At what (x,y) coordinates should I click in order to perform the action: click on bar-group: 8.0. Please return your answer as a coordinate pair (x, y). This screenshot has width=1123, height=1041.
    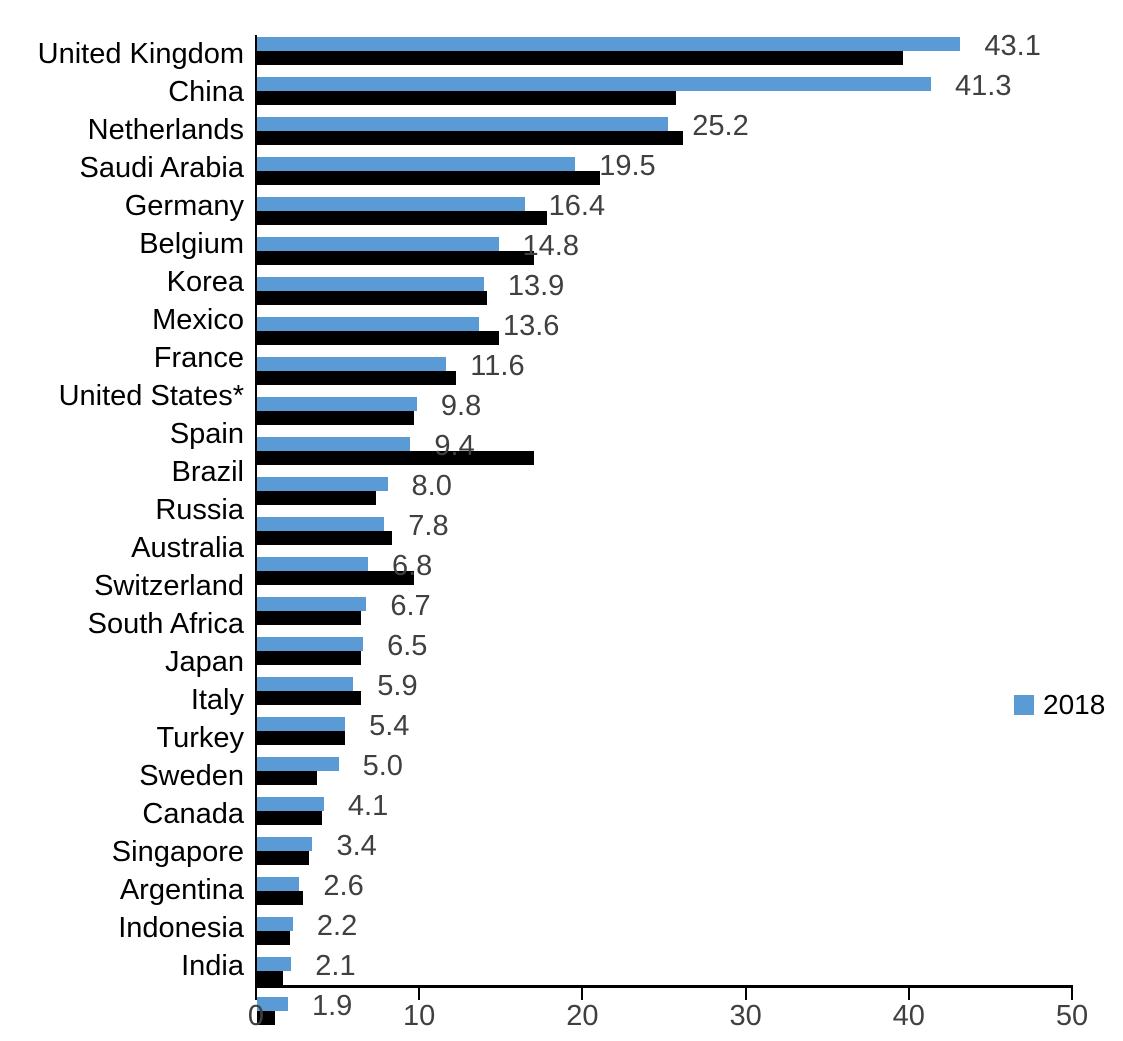
    Looking at the image, I should click on (665, 493).